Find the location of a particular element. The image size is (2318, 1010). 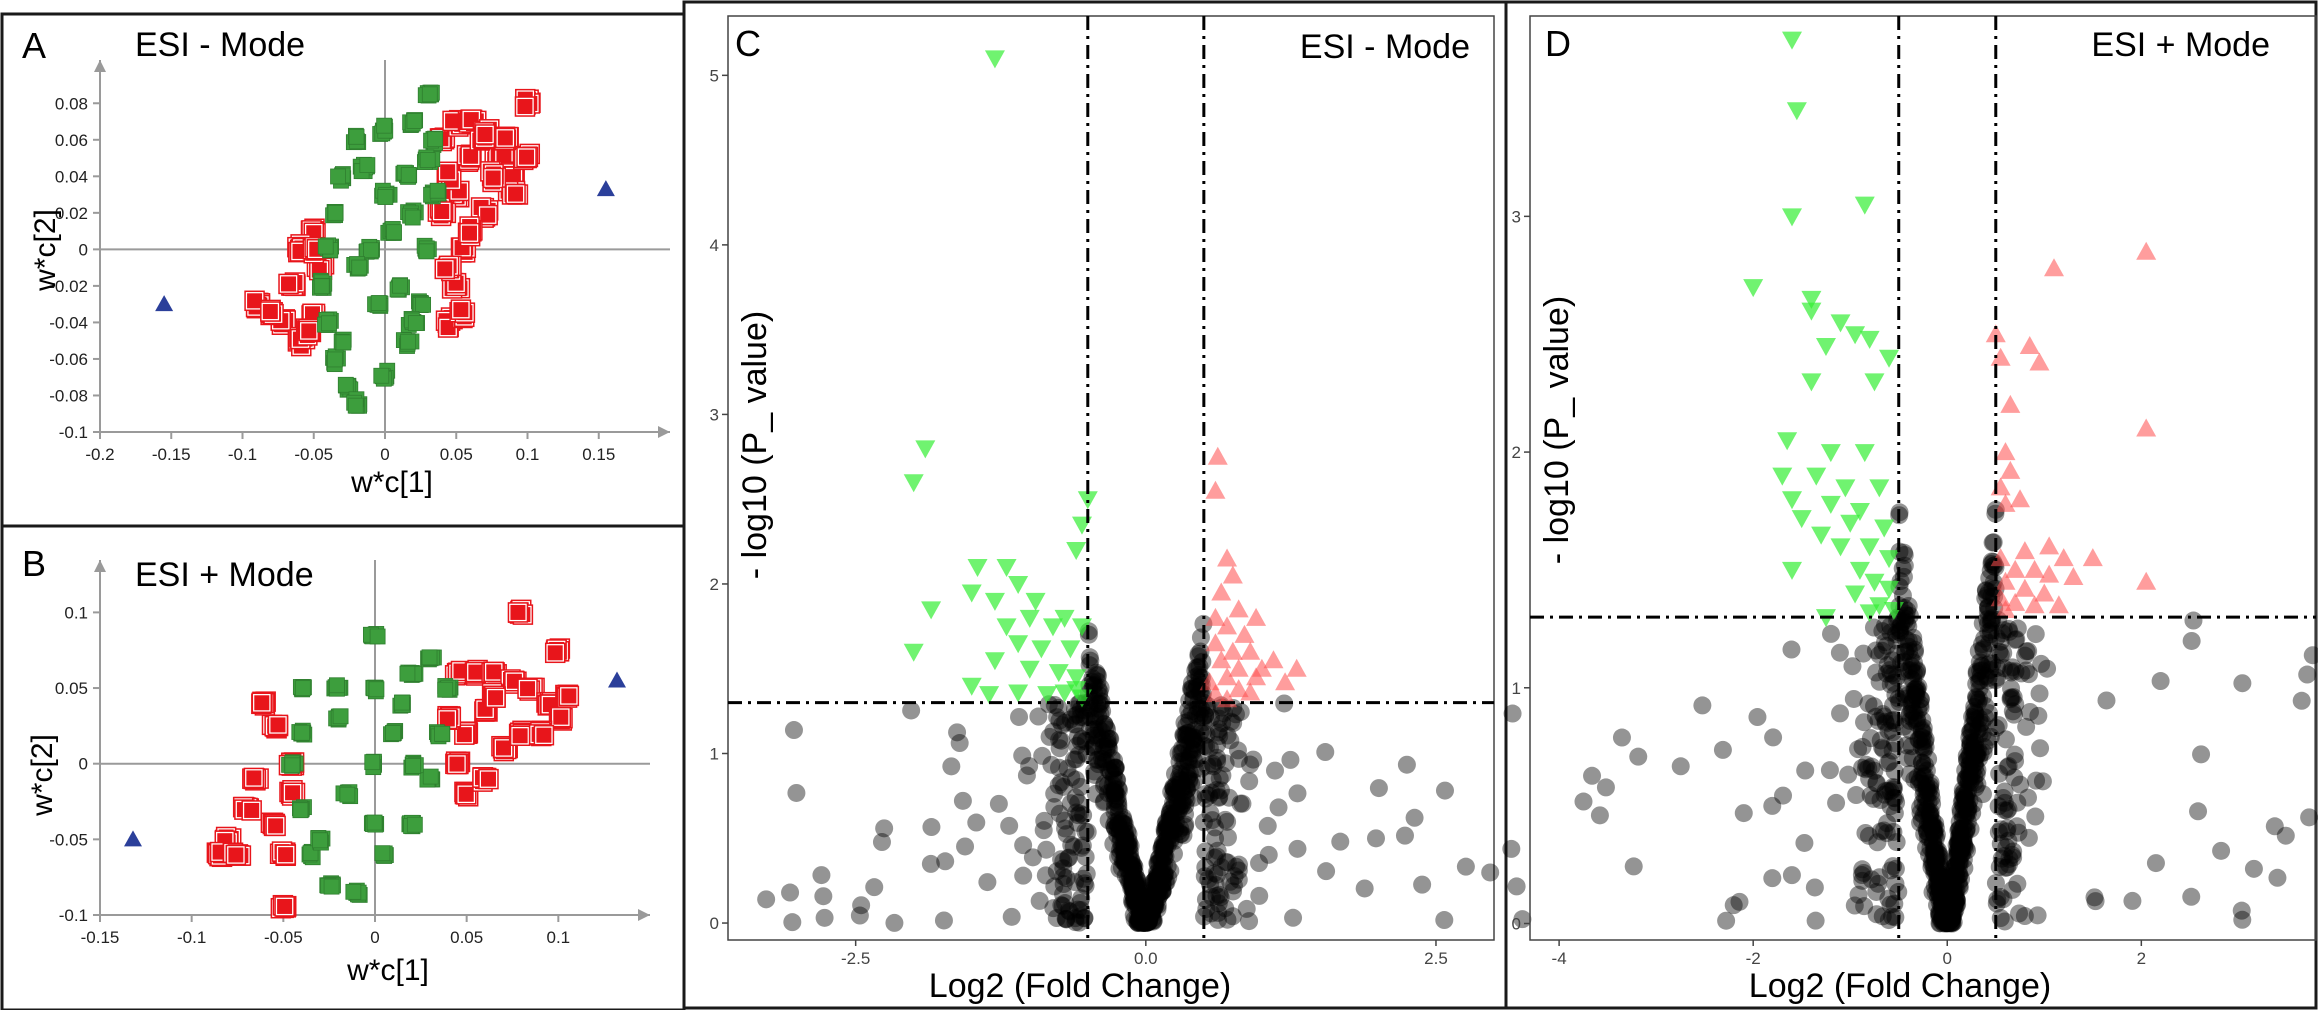

x-tick-label: 2 is located at coordinates (2141, 958).